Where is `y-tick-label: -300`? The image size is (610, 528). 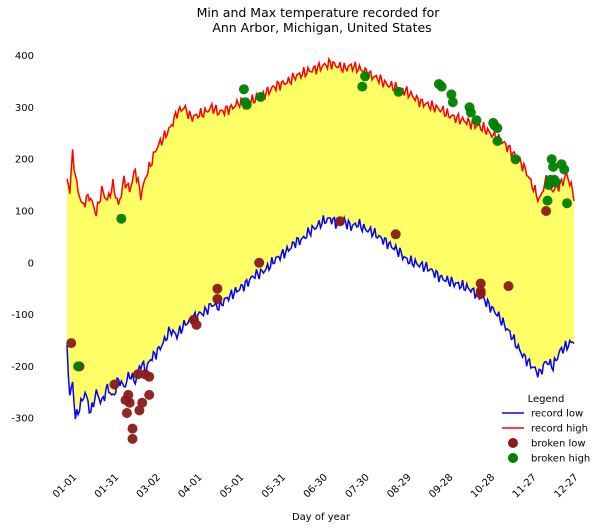 y-tick-label: -300 is located at coordinates (22, 419).